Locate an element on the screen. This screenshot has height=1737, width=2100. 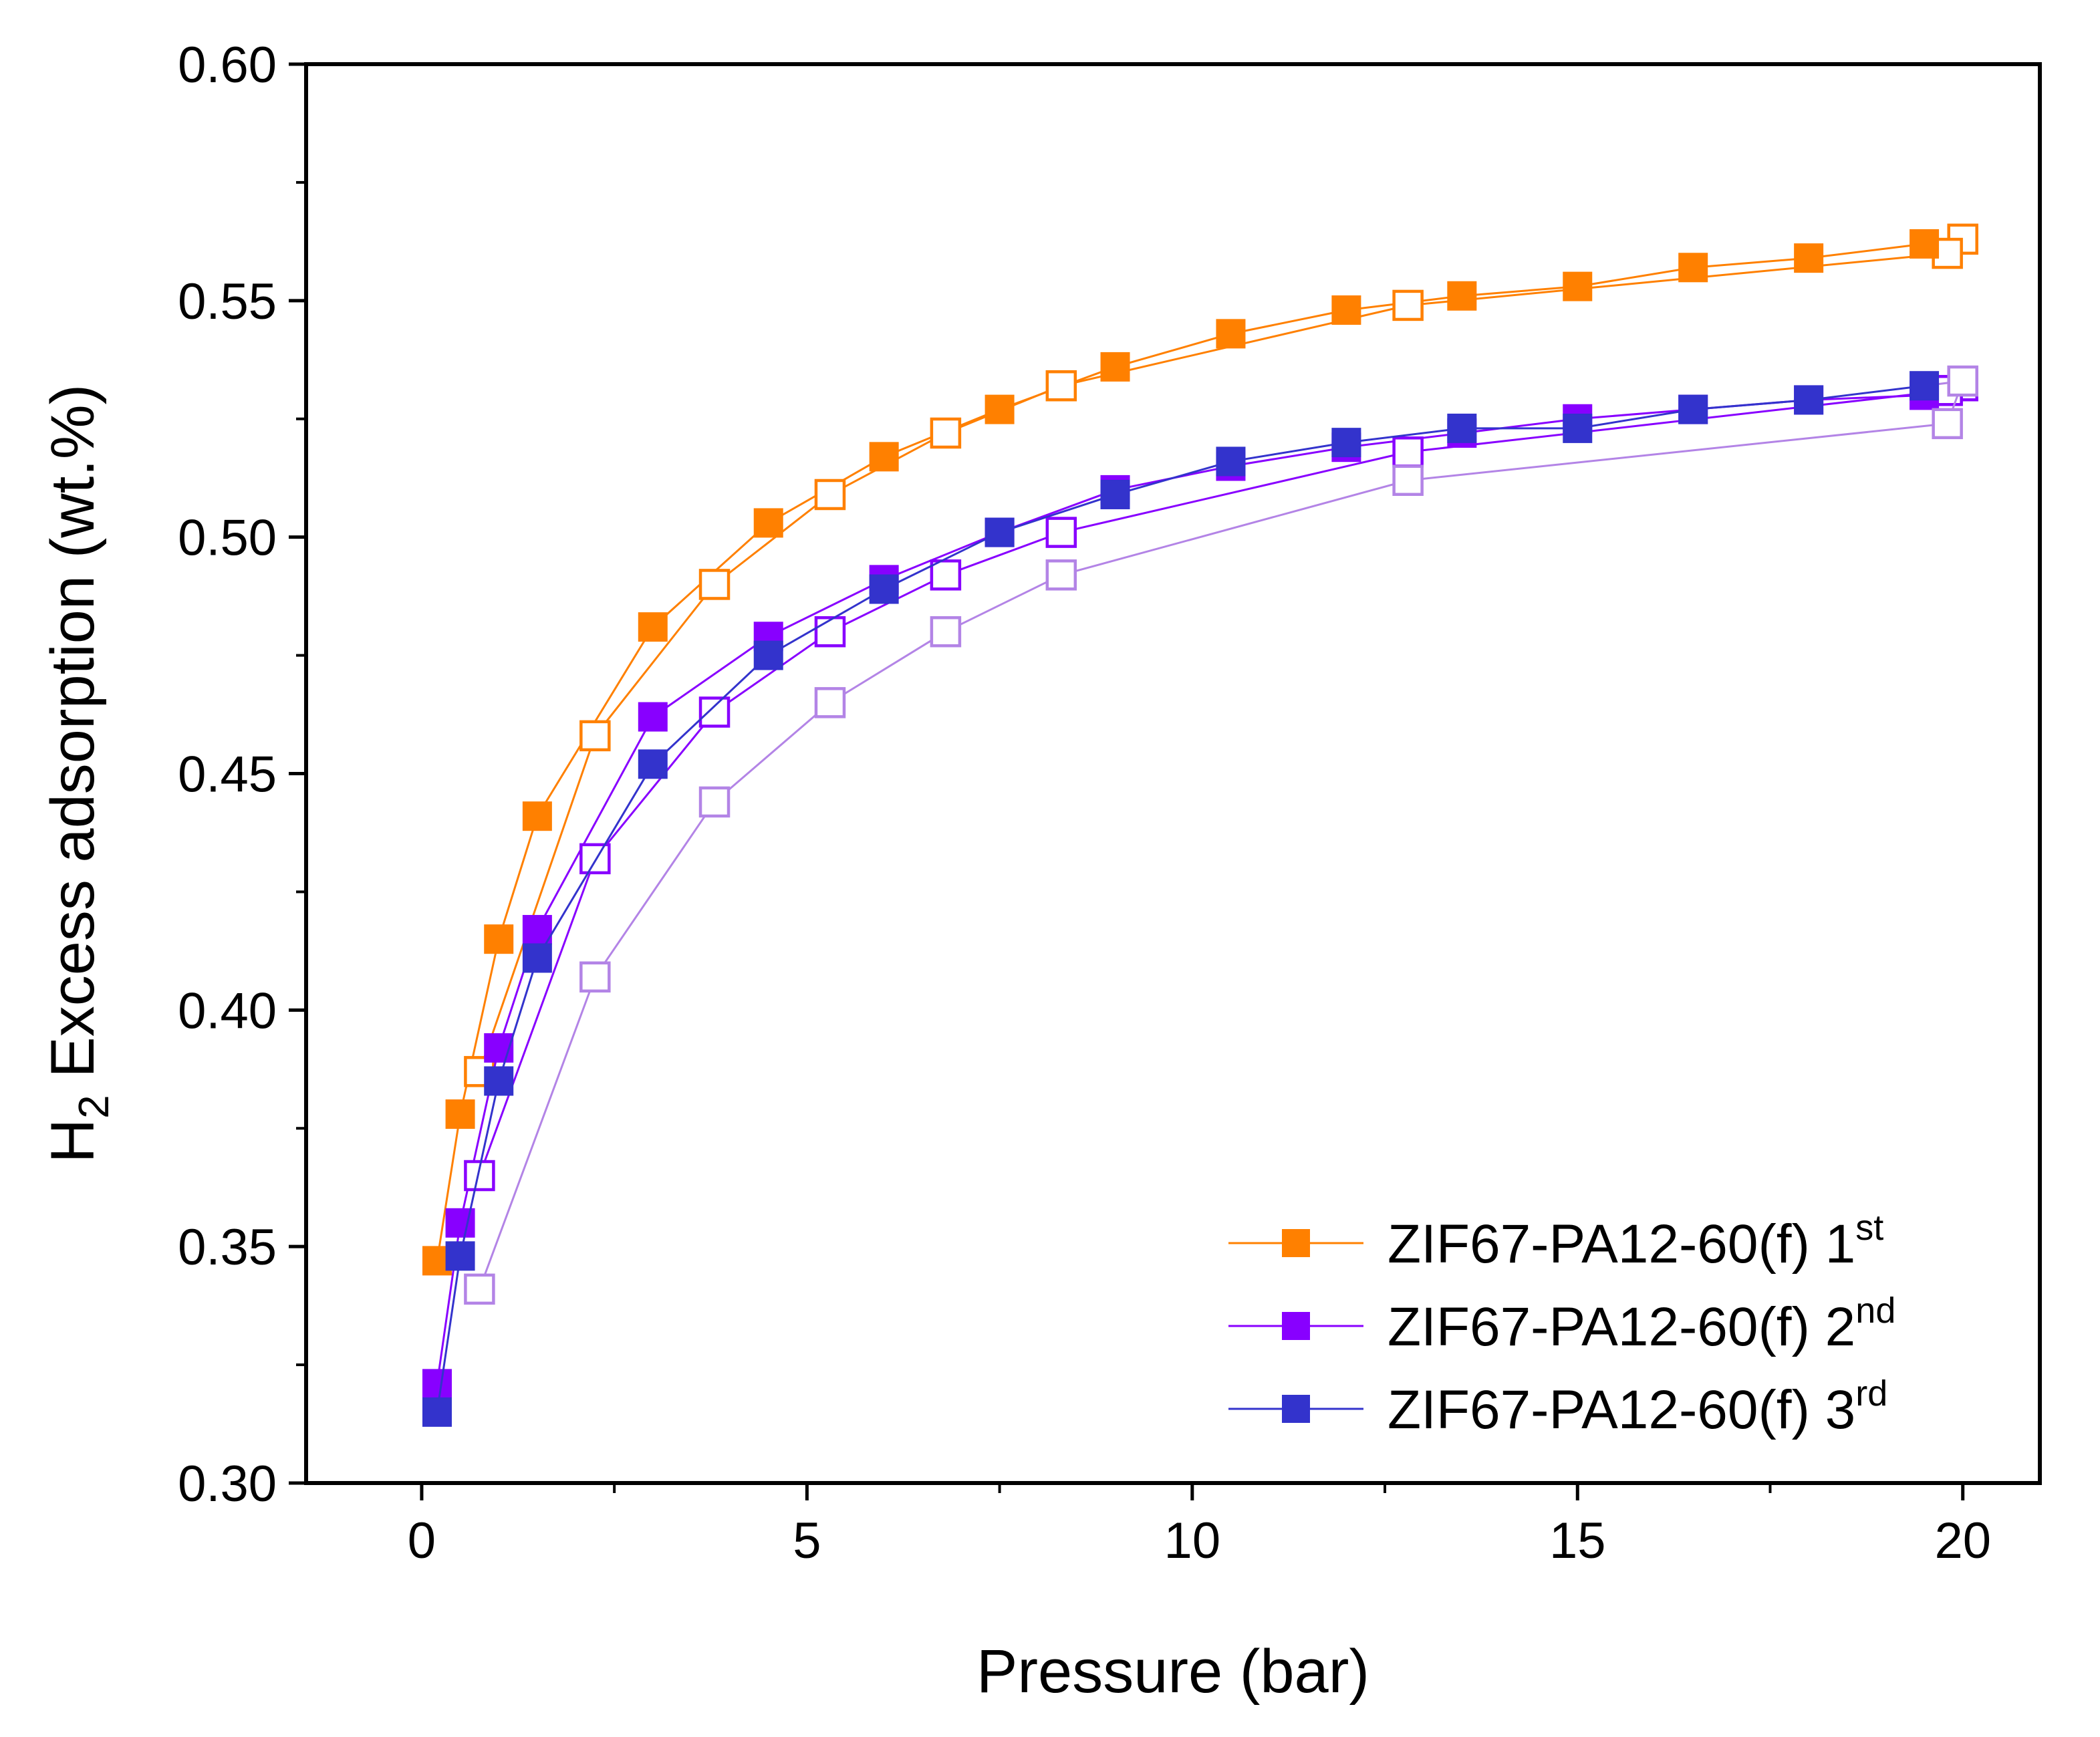
x-tick-label: 10 is located at coordinates (1192, 1540).